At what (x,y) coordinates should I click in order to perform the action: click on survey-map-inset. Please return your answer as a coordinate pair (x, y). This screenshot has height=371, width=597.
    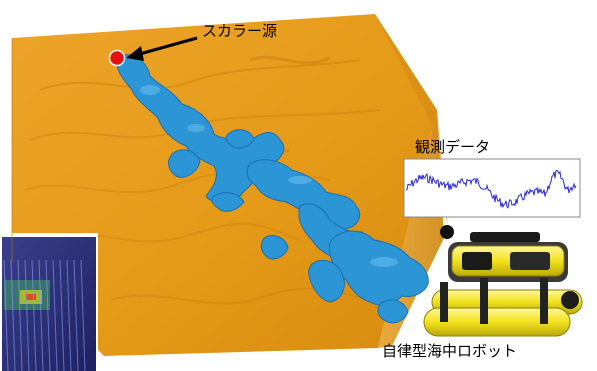
    Looking at the image, I should click on (49, 302).